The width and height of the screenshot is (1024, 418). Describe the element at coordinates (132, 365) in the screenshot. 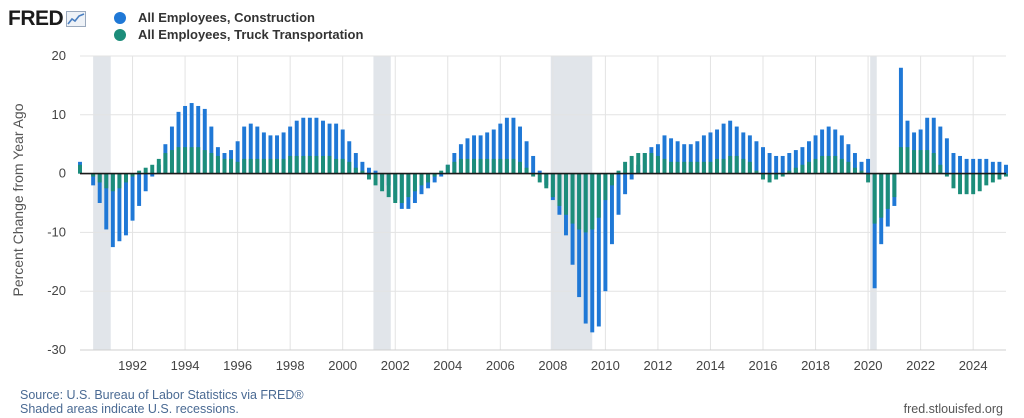

I see `x-tick-label: 1992` at that location.